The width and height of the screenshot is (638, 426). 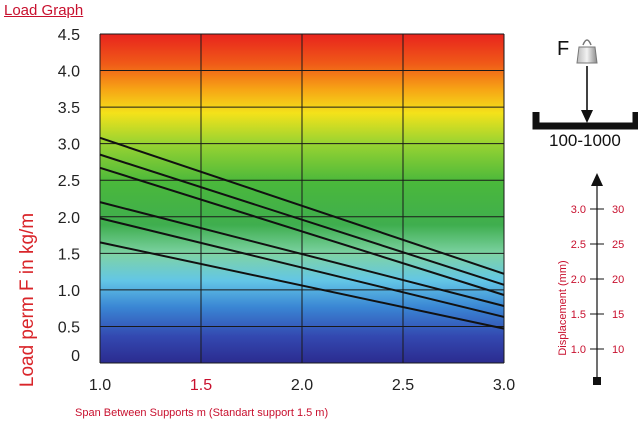 I want to click on displacement-right-tick-label: 30, so click(x=618, y=210).